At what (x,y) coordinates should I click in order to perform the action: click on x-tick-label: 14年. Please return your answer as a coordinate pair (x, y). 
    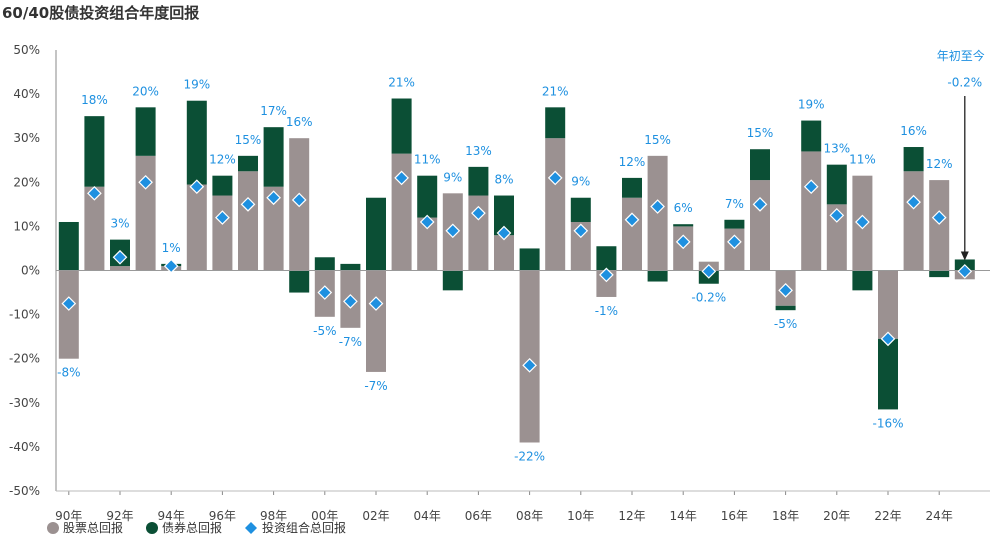
    Looking at the image, I should click on (683, 516).